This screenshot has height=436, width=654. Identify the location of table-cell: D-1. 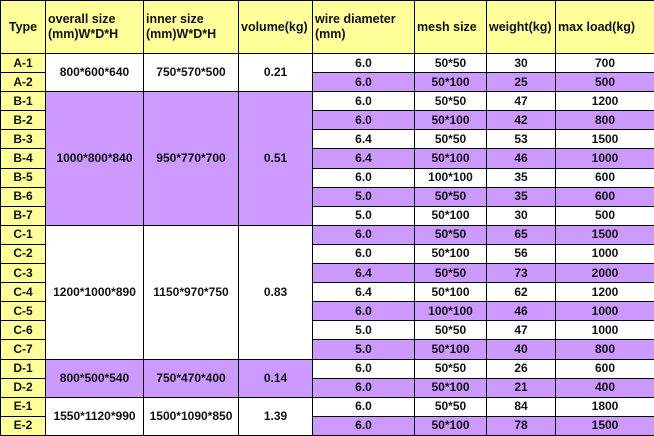
(23, 368).